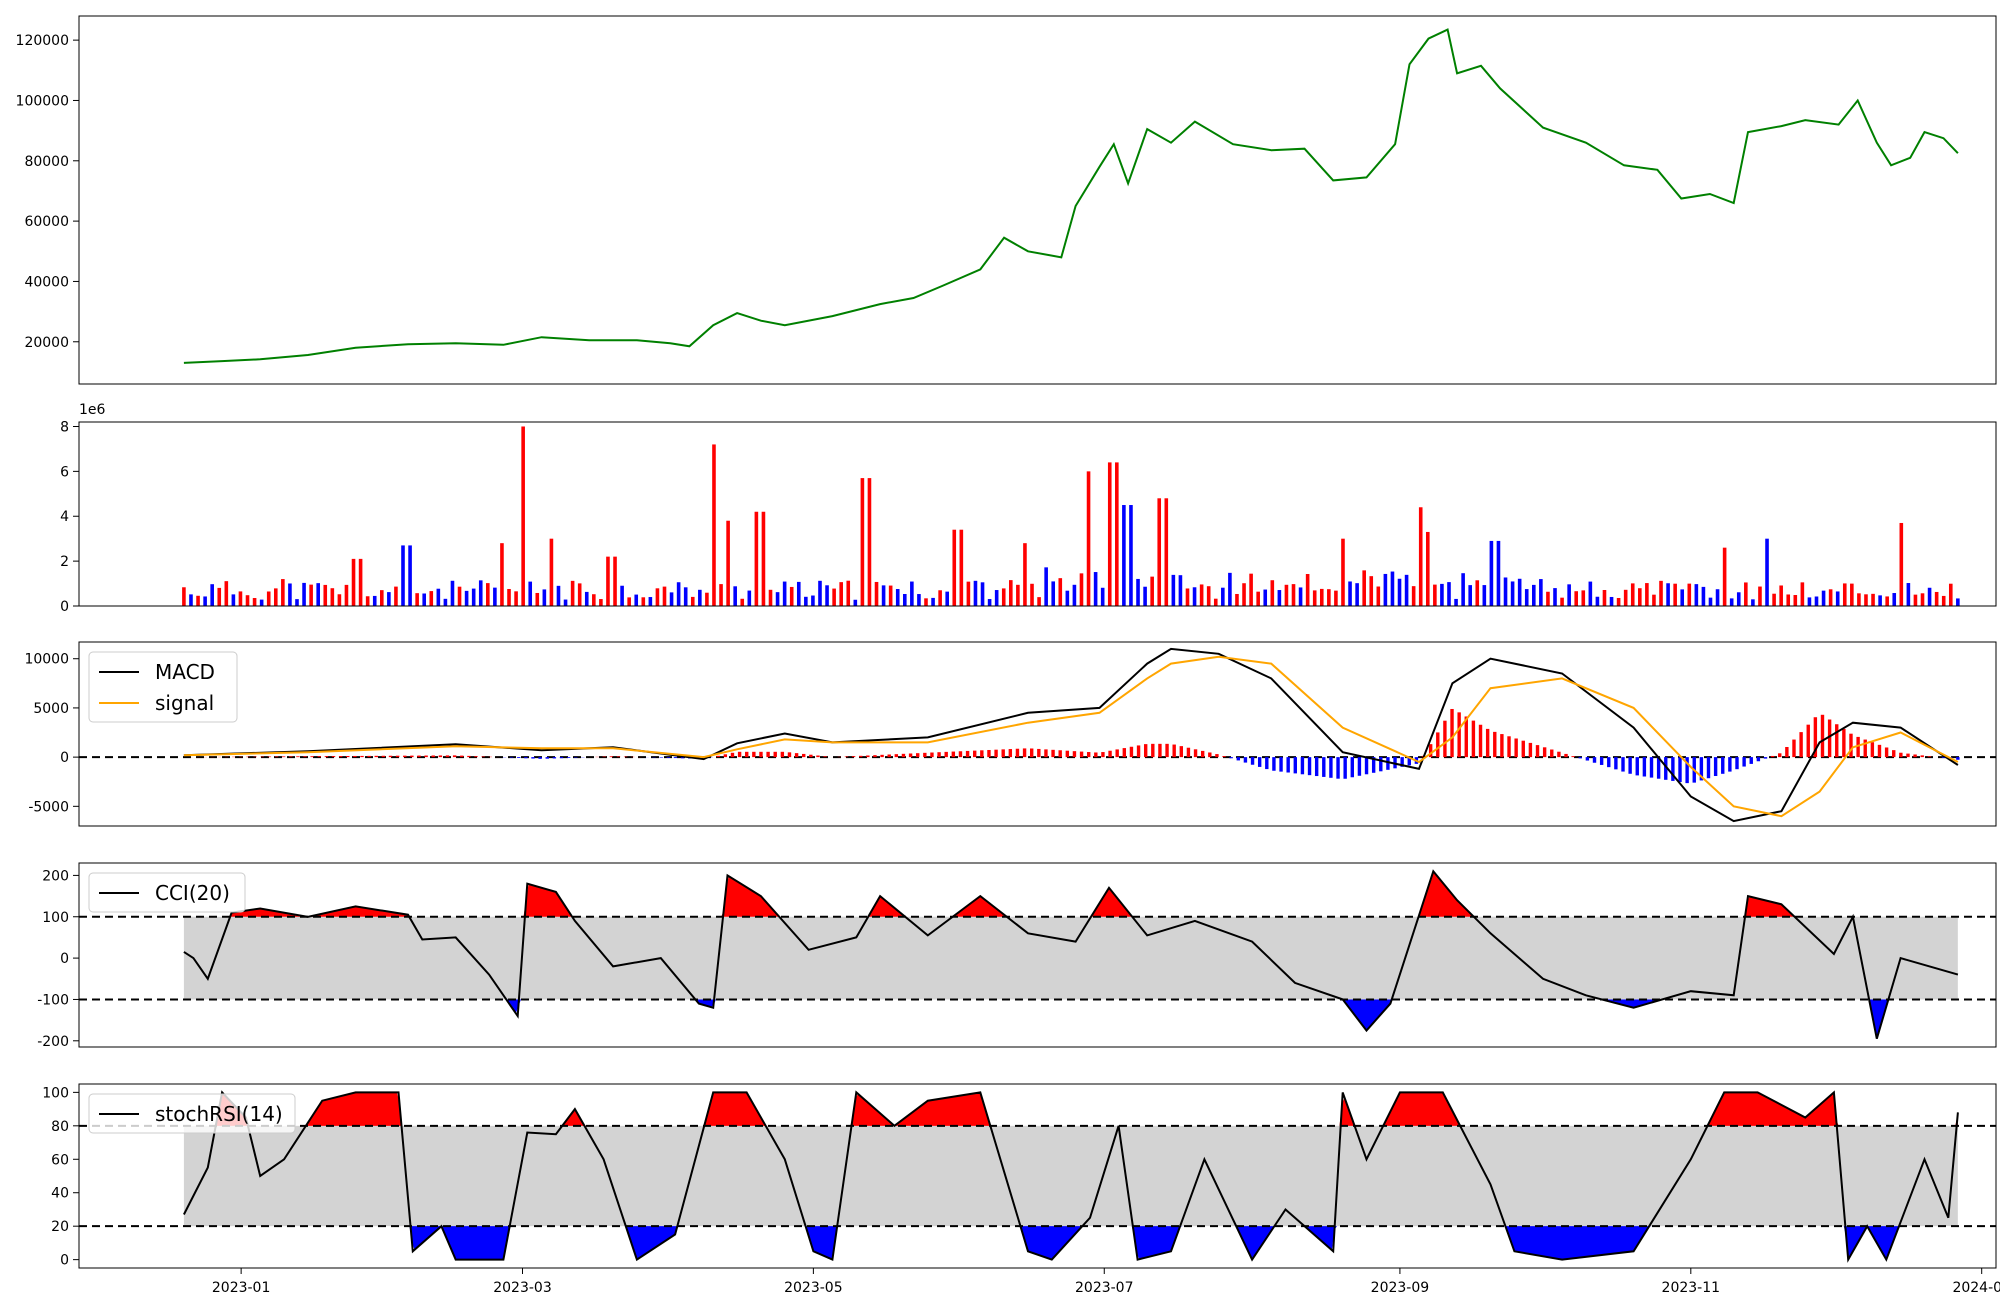 The height and width of the screenshot is (1300, 2000). I want to click on plot-area-stochrsi, so click(1037, 1176).